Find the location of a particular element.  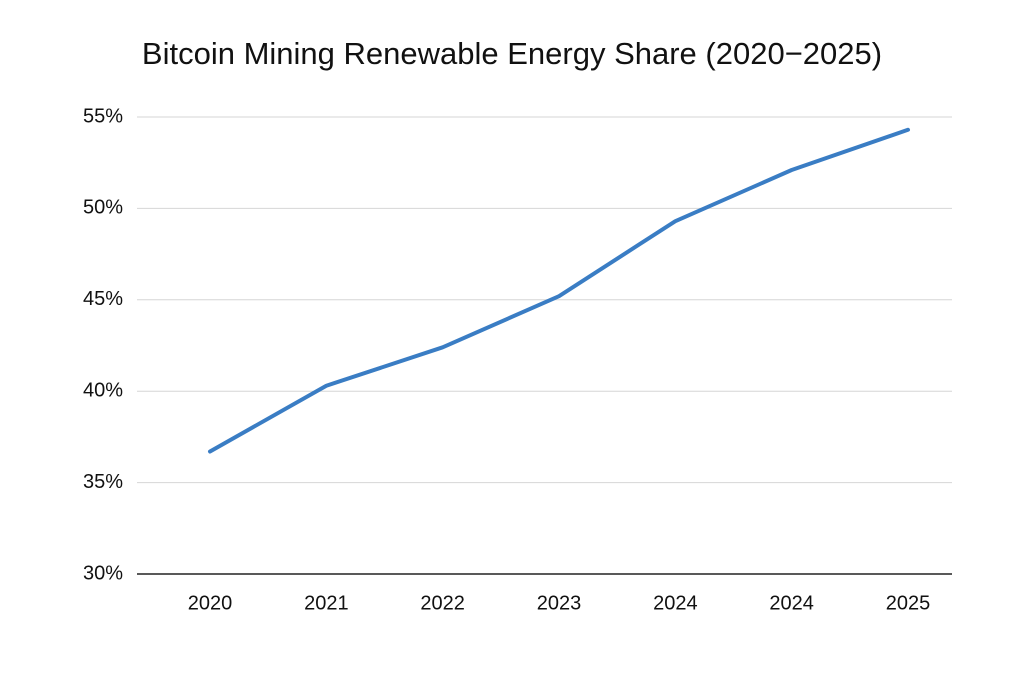

x-tick-label: 2022 is located at coordinates (442, 603).